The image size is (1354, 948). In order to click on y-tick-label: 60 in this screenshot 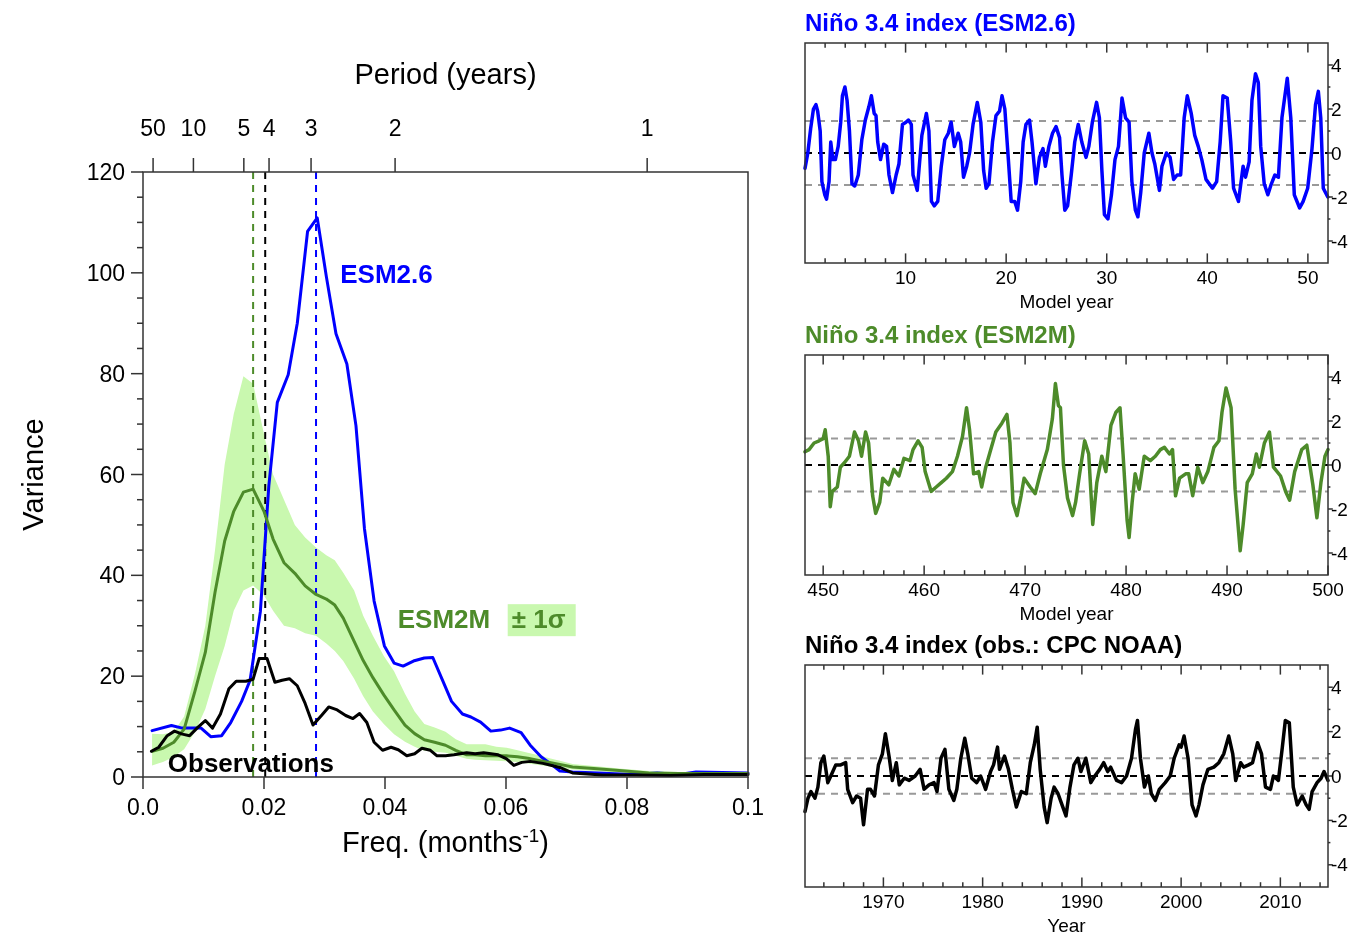, I will do `click(112, 474)`.